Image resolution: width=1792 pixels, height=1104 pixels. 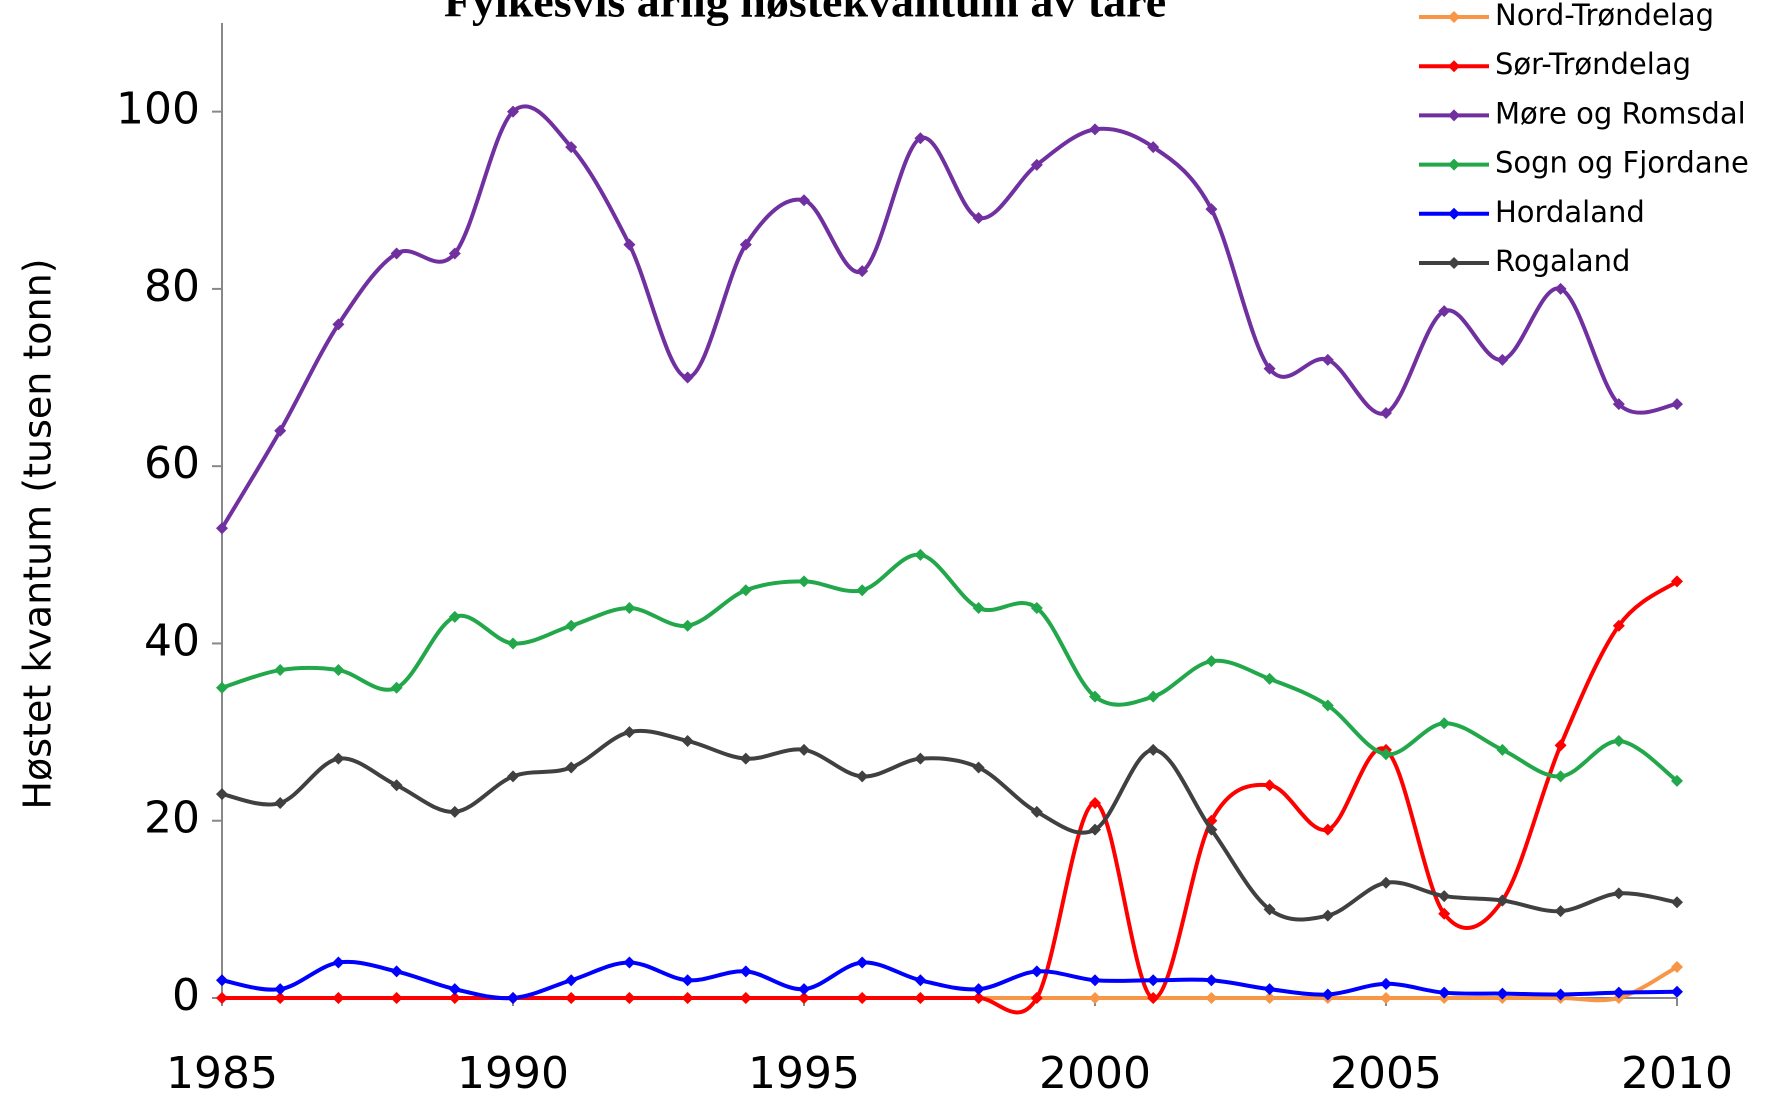 What do you see at coordinates (1677, 1073) in the screenshot?
I see `x-tick-label: 2010` at bounding box center [1677, 1073].